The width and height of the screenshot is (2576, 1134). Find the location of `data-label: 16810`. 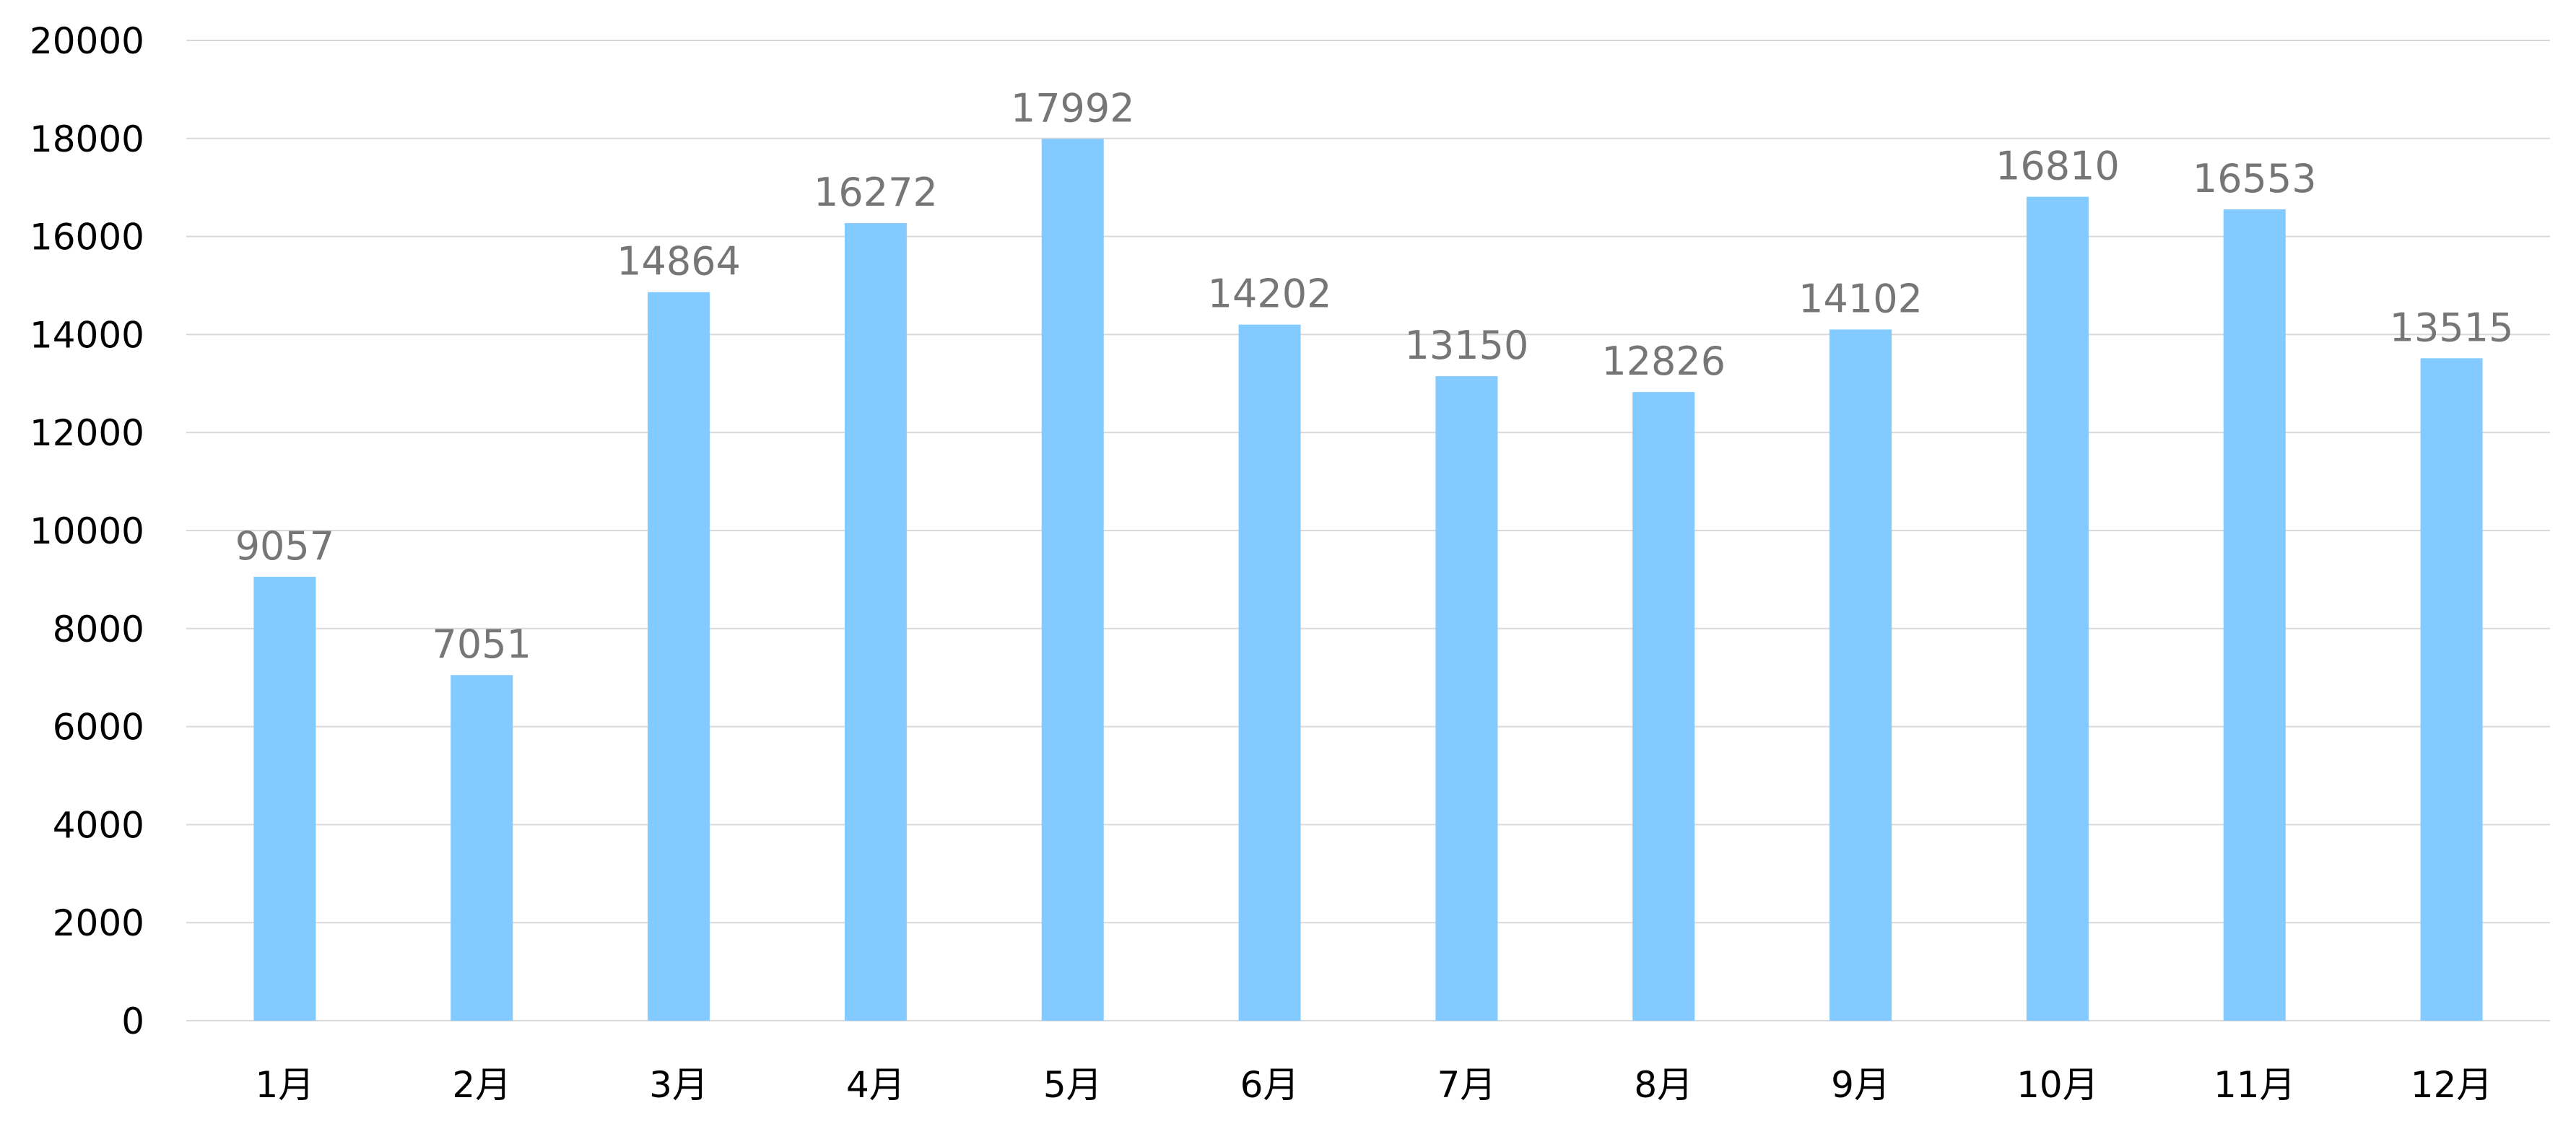

data-label: 16810 is located at coordinates (2058, 166).